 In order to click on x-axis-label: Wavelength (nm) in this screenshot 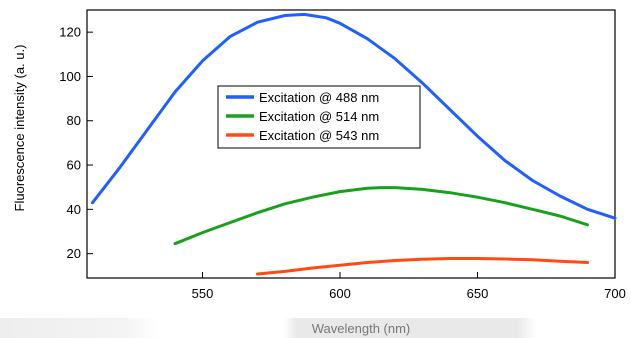, I will do `click(361, 328)`.